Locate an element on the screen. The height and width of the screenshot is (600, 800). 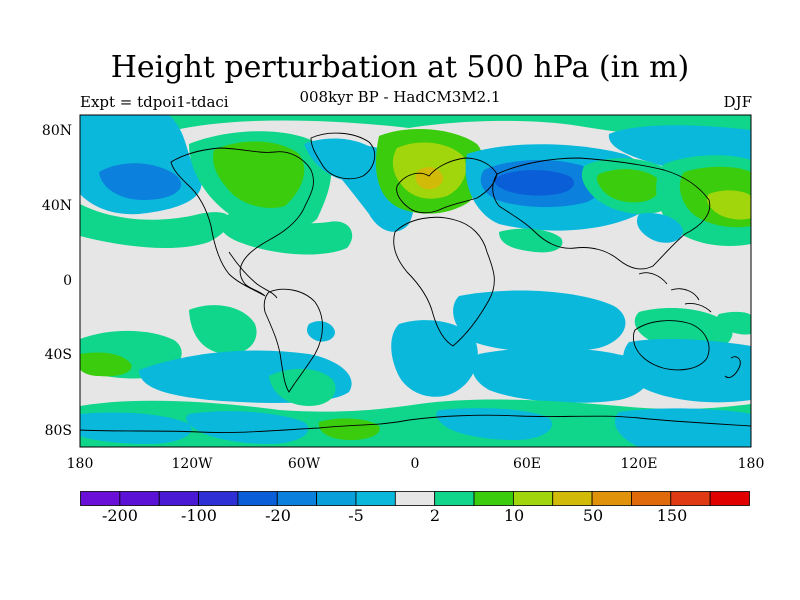
lon-tick-0: 0 is located at coordinates (415, 464).